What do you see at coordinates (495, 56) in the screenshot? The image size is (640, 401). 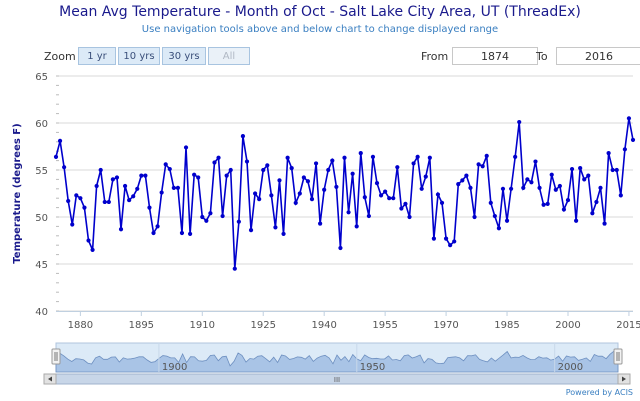 I see `range-from-input` at bounding box center [495, 56].